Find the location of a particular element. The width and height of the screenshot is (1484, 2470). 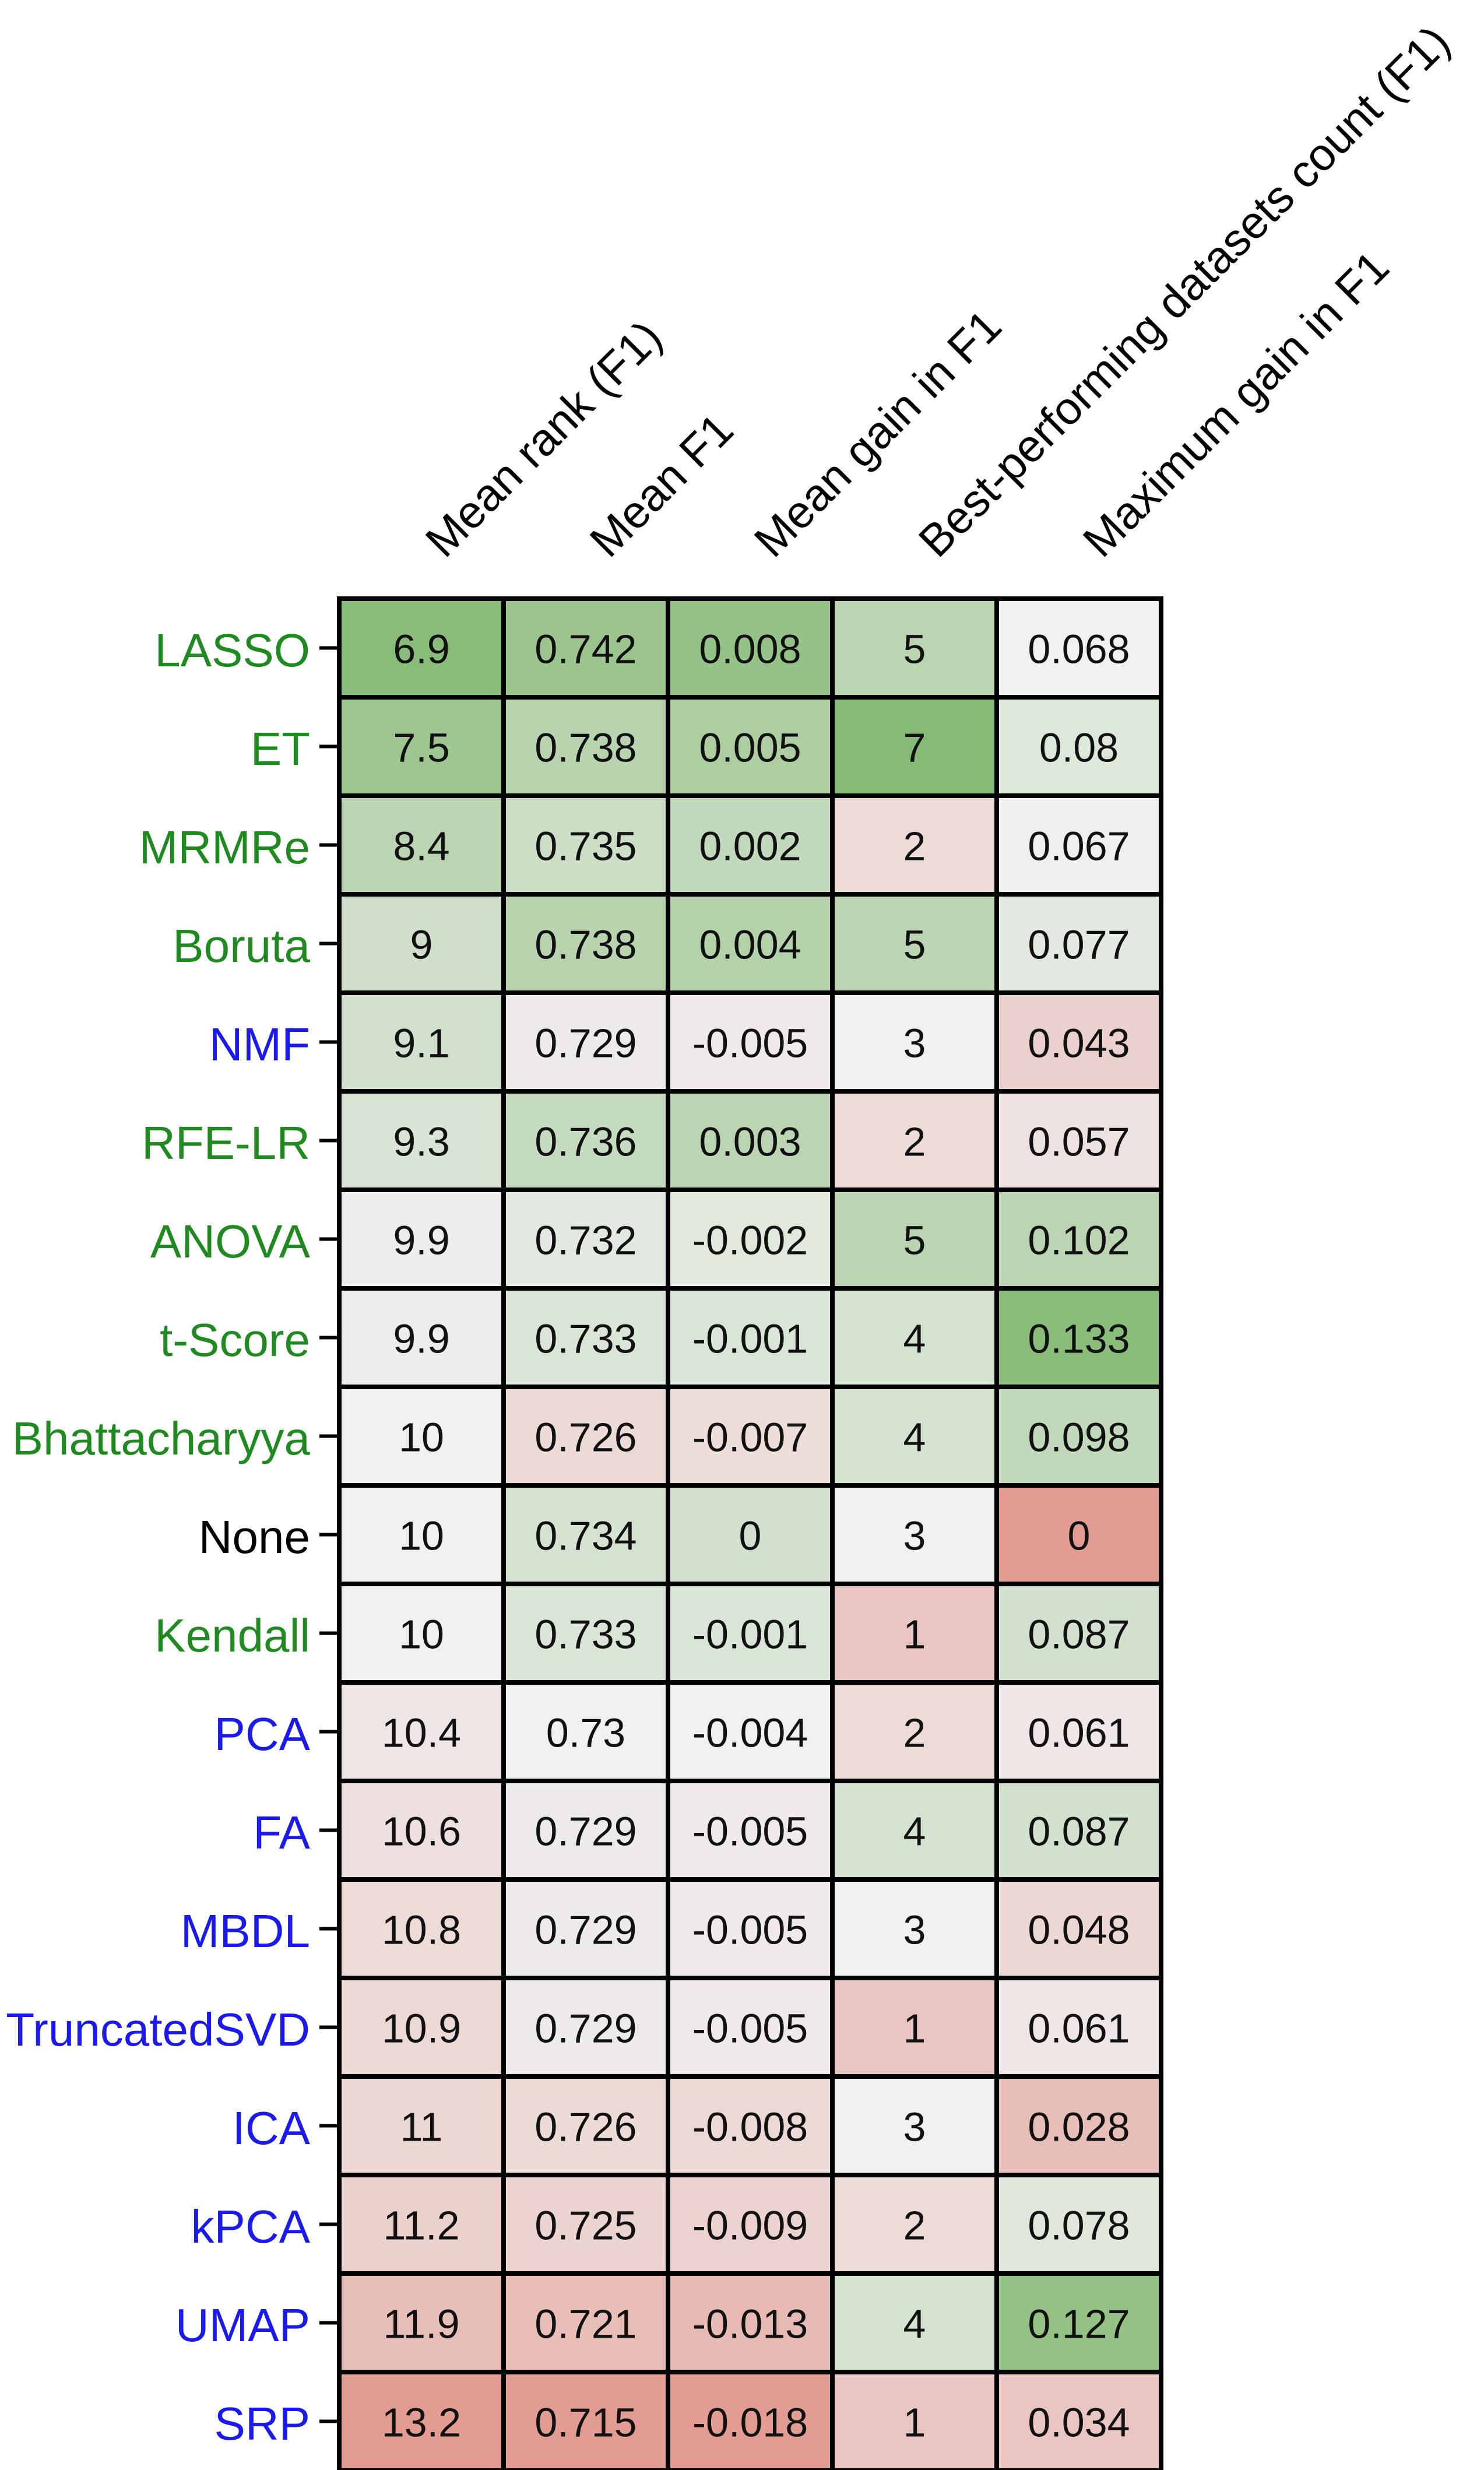

cell-value: 7 is located at coordinates (914, 748).